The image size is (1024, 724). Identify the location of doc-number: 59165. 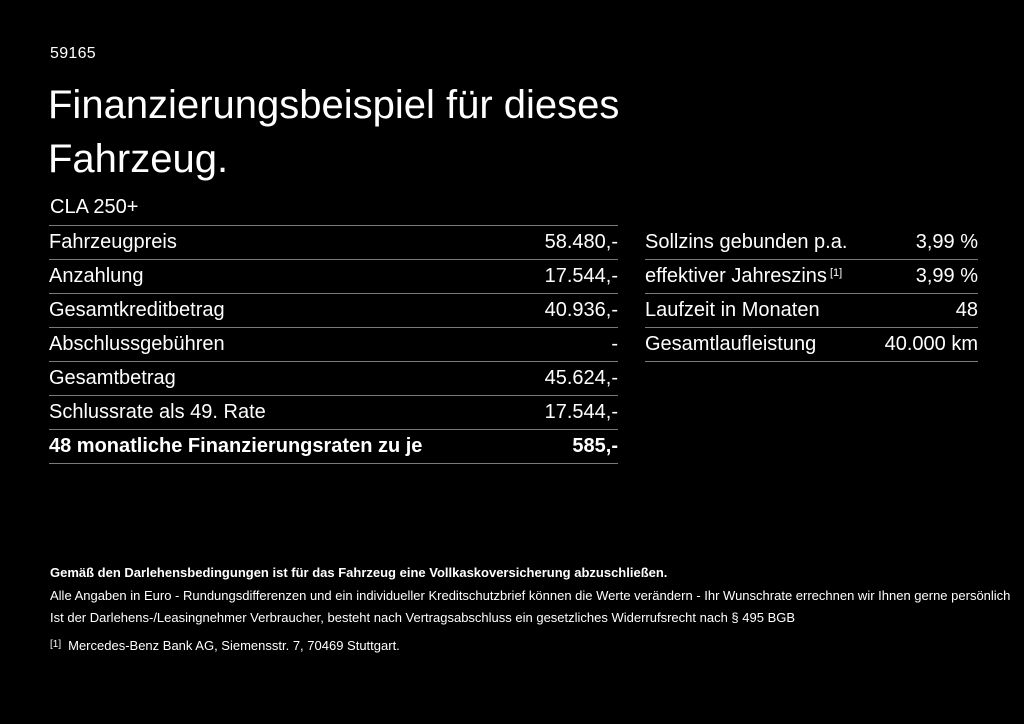
(73, 53).